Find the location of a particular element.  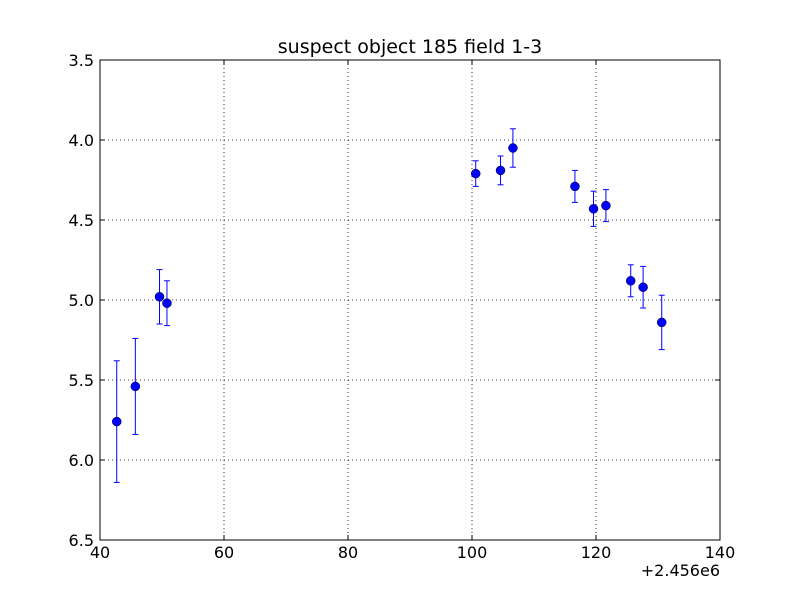

x-tick-label: 80 is located at coordinates (348, 552).